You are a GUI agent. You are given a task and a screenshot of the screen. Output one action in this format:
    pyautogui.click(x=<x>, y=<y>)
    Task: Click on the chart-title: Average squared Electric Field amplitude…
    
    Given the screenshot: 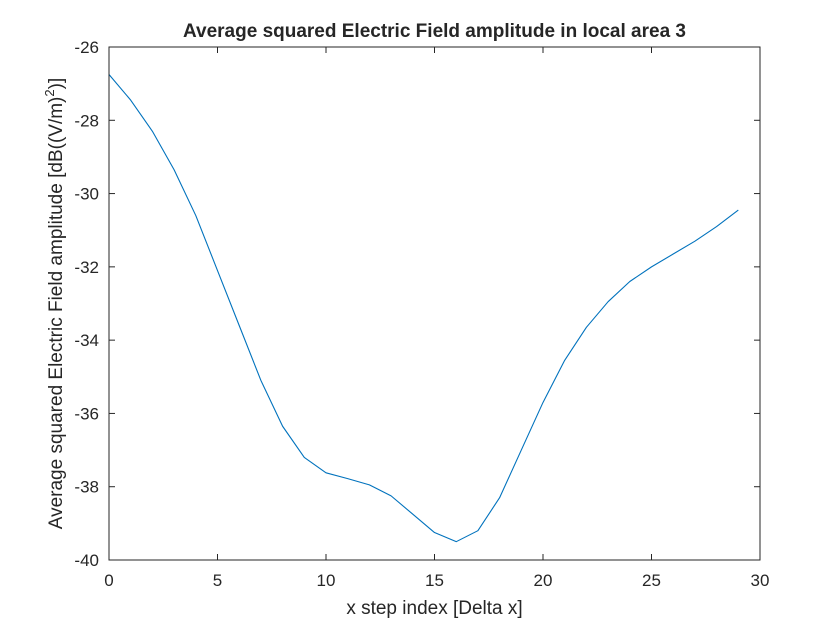 What is the action you would take?
    pyautogui.click(x=434, y=31)
    